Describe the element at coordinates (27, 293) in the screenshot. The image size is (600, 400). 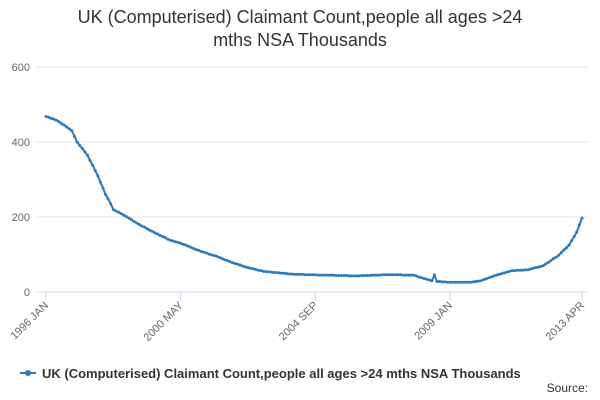
I see `y-tick-label: 0` at that location.